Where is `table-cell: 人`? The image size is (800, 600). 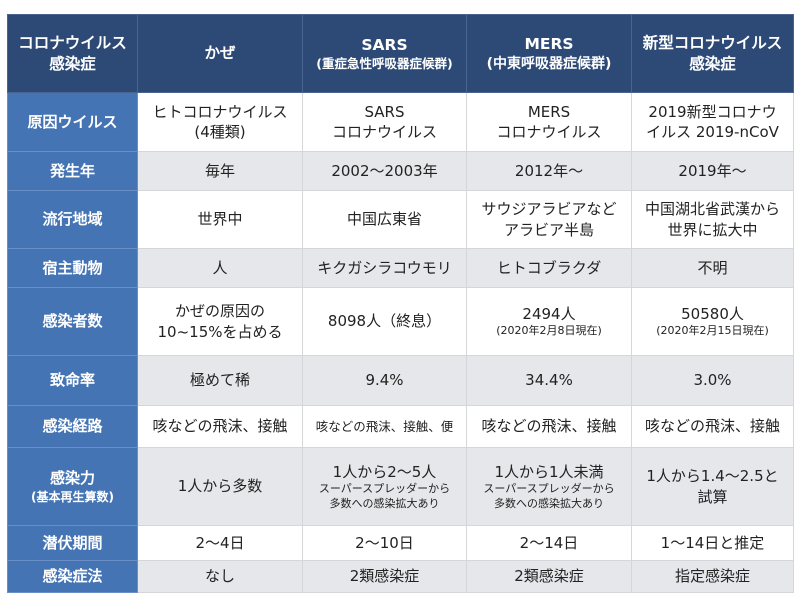
table-cell: 人 is located at coordinates (220, 268).